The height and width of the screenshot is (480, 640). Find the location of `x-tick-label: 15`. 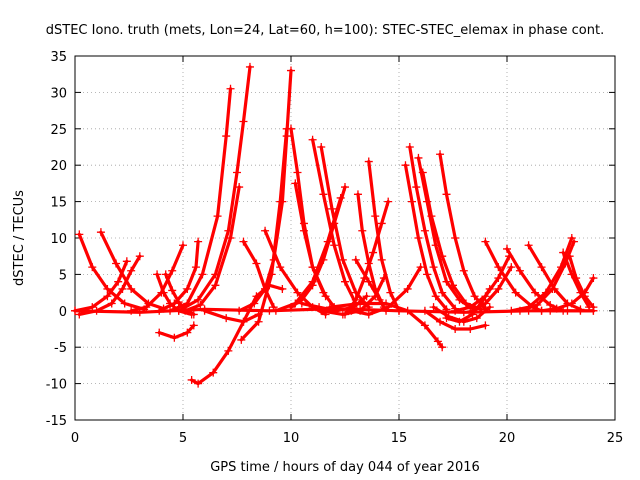

x-tick-label: 15 is located at coordinates (399, 438).